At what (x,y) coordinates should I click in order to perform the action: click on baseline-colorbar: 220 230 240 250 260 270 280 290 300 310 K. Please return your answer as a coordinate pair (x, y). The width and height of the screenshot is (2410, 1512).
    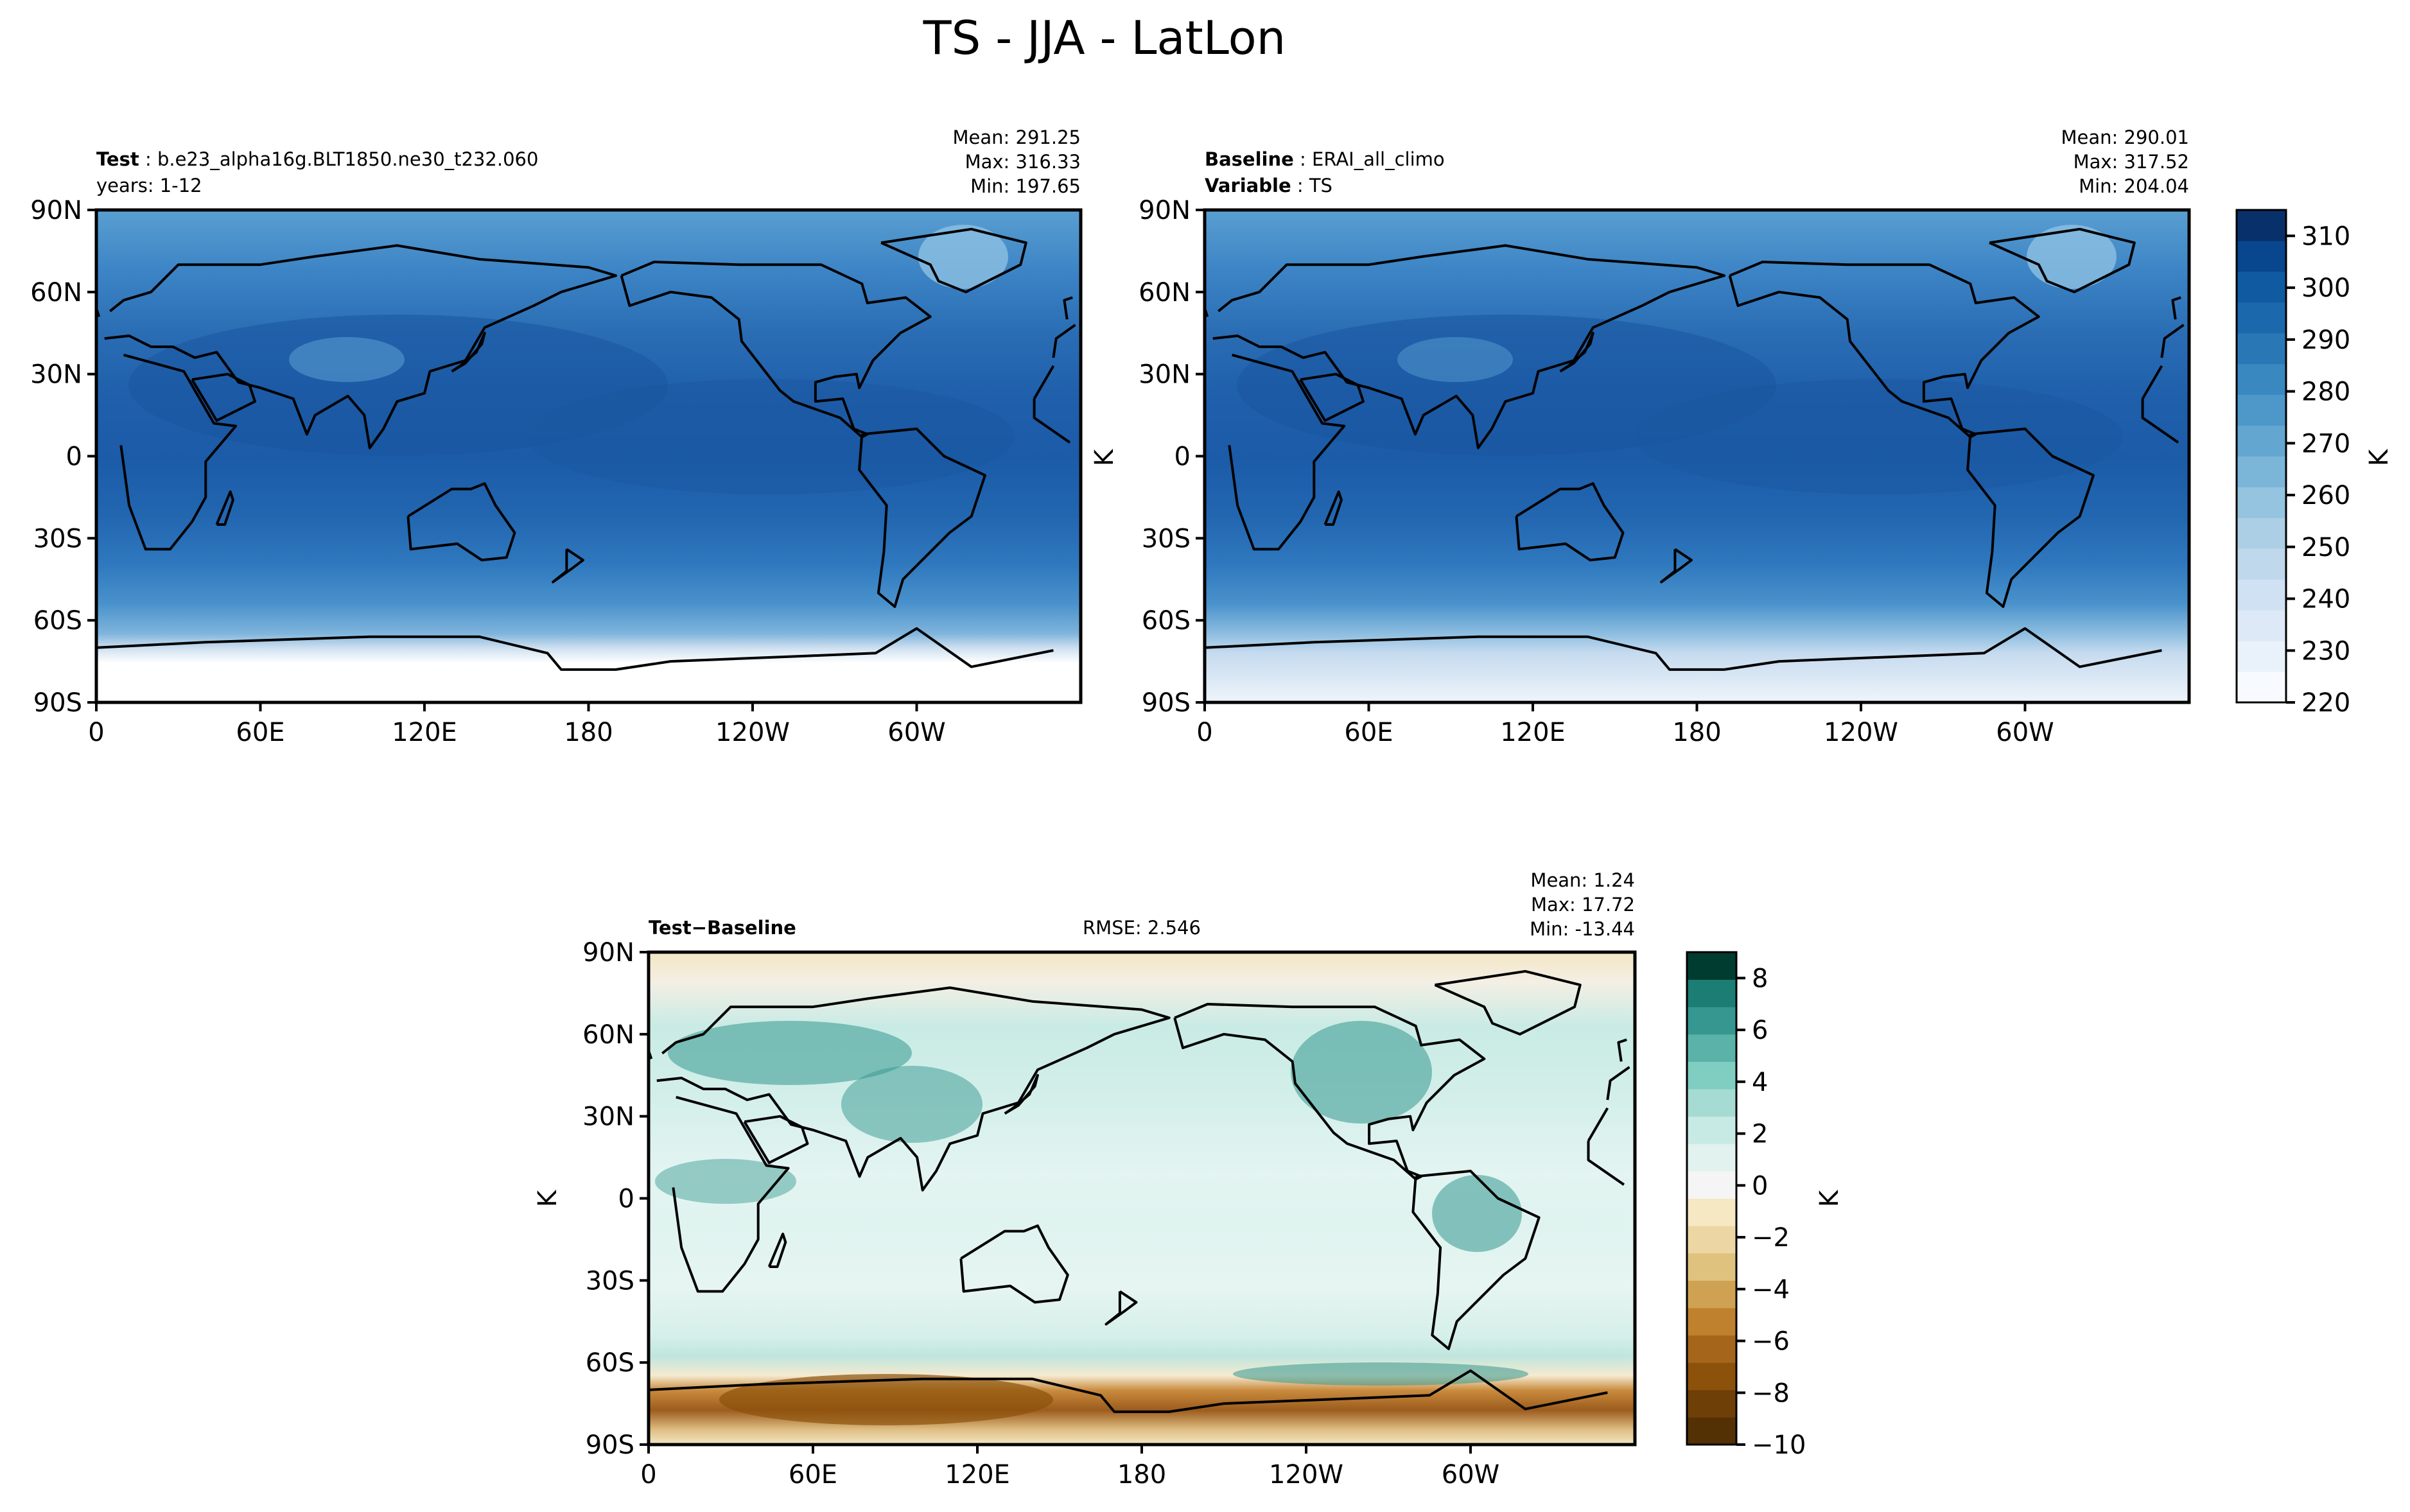
    Looking at the image, I should click on (2314, 463).